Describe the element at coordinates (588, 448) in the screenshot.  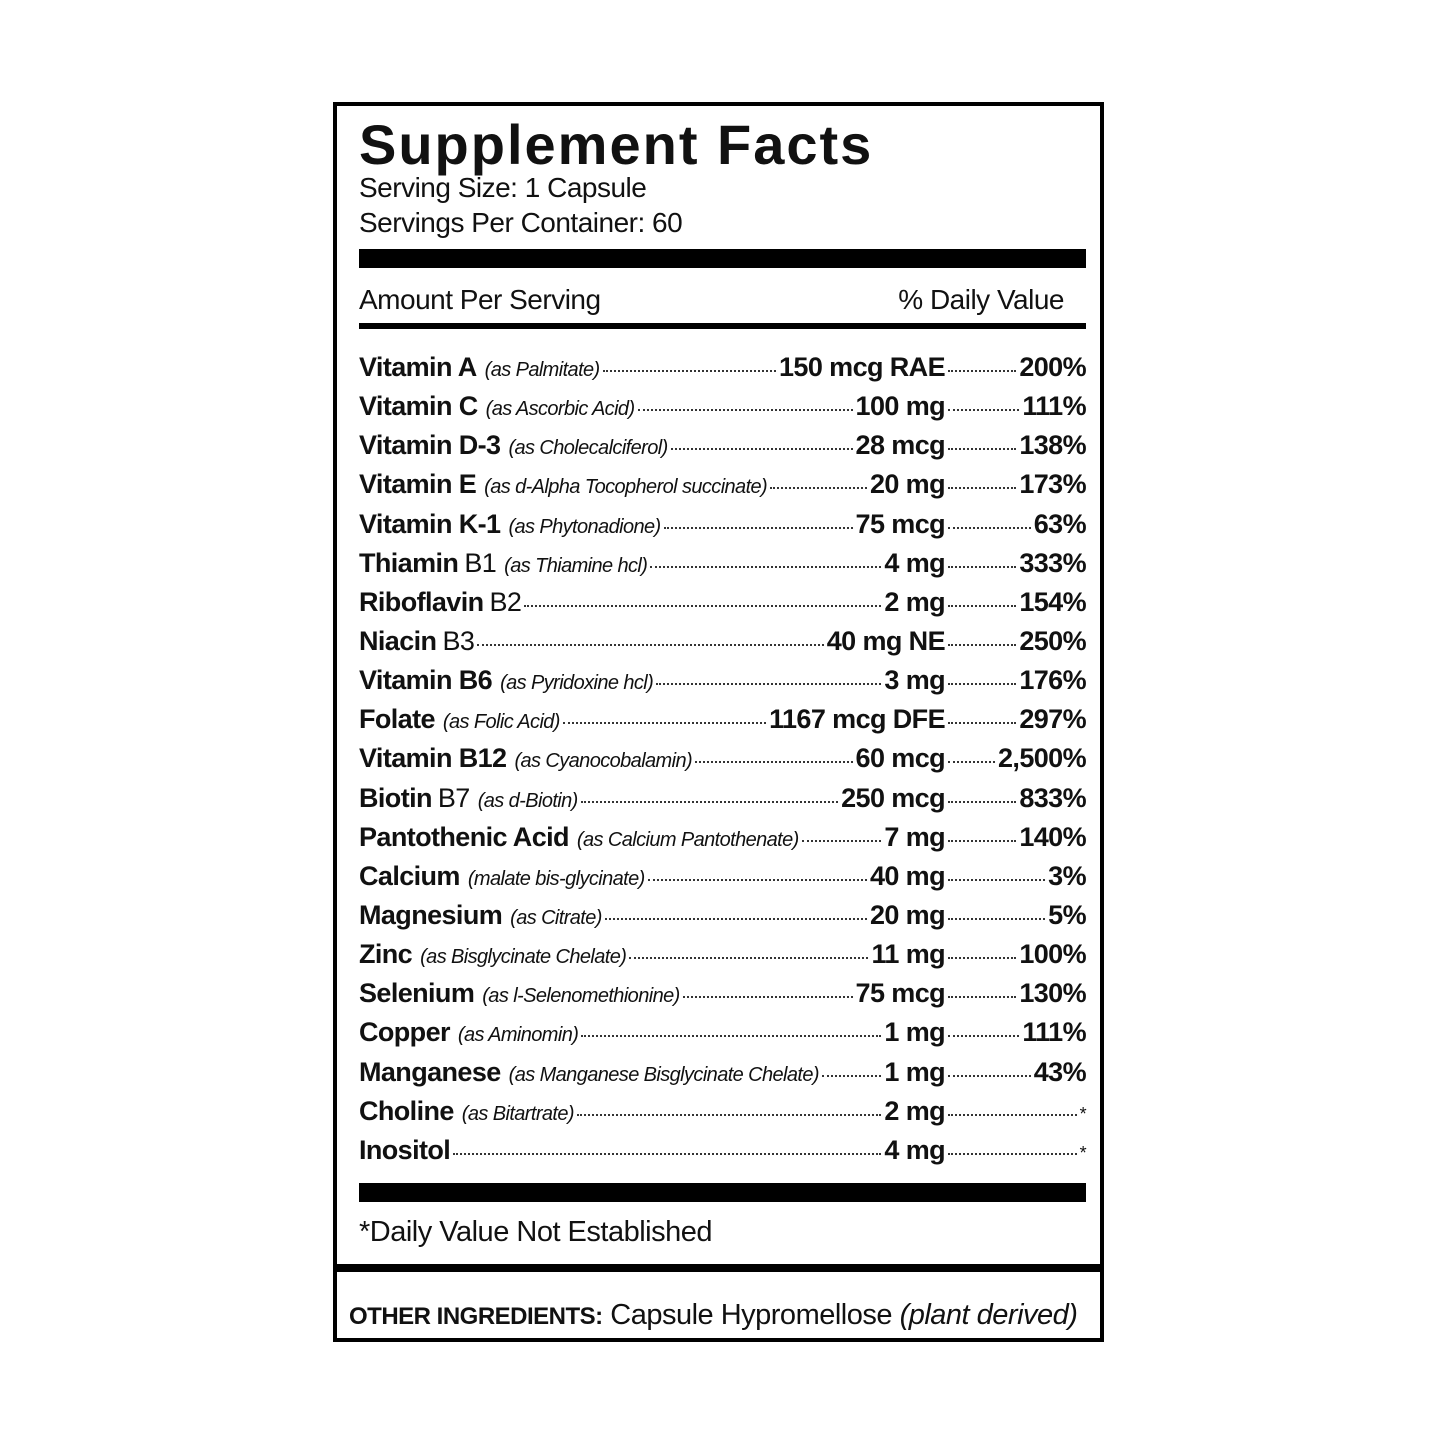
I see `nutrient-source: (as Cholecalciferol)` at that location.